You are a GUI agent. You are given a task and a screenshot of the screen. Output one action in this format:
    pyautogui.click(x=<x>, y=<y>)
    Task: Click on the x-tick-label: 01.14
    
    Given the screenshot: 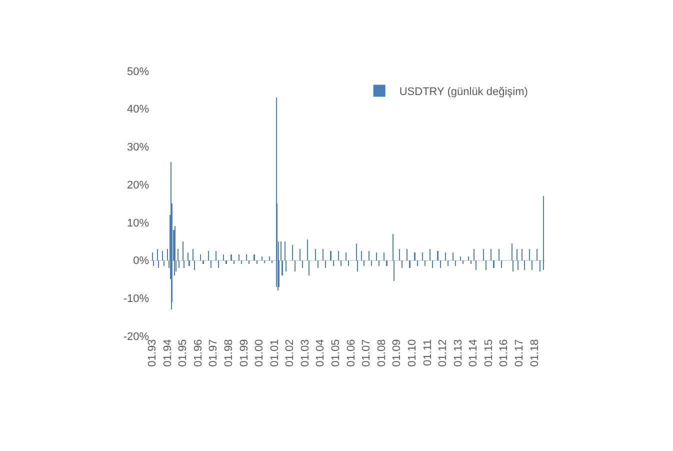 What is the action you would take?
    pyautogui.click(x=474, y=353)
    